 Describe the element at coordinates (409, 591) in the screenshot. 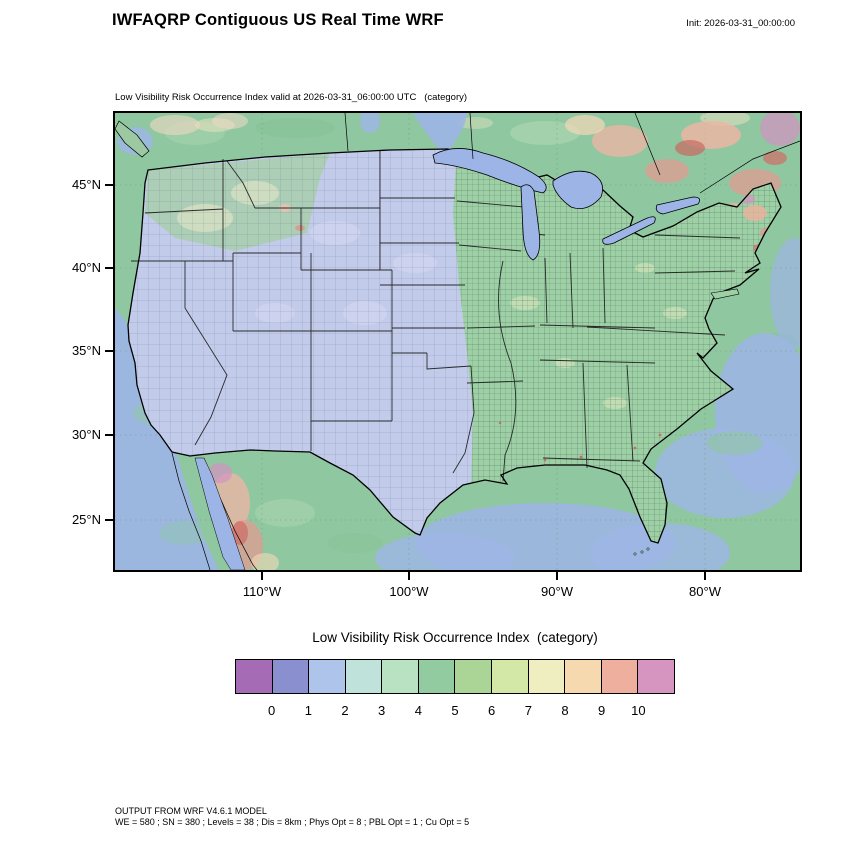

I see `x-axis-label-100w: 100°W` at that location.